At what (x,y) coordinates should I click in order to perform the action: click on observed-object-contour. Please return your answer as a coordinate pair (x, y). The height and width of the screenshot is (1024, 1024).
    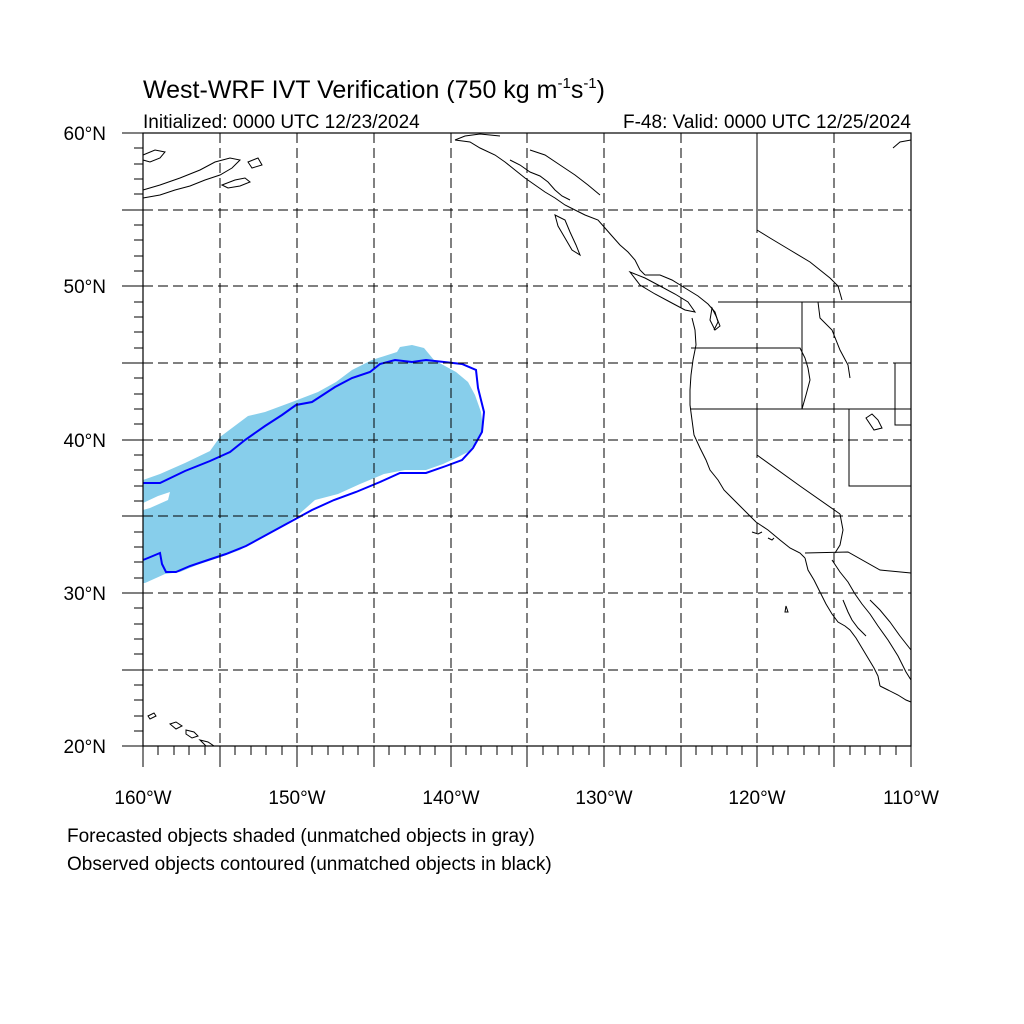
    Looking at the image, I should click on (314, 465).